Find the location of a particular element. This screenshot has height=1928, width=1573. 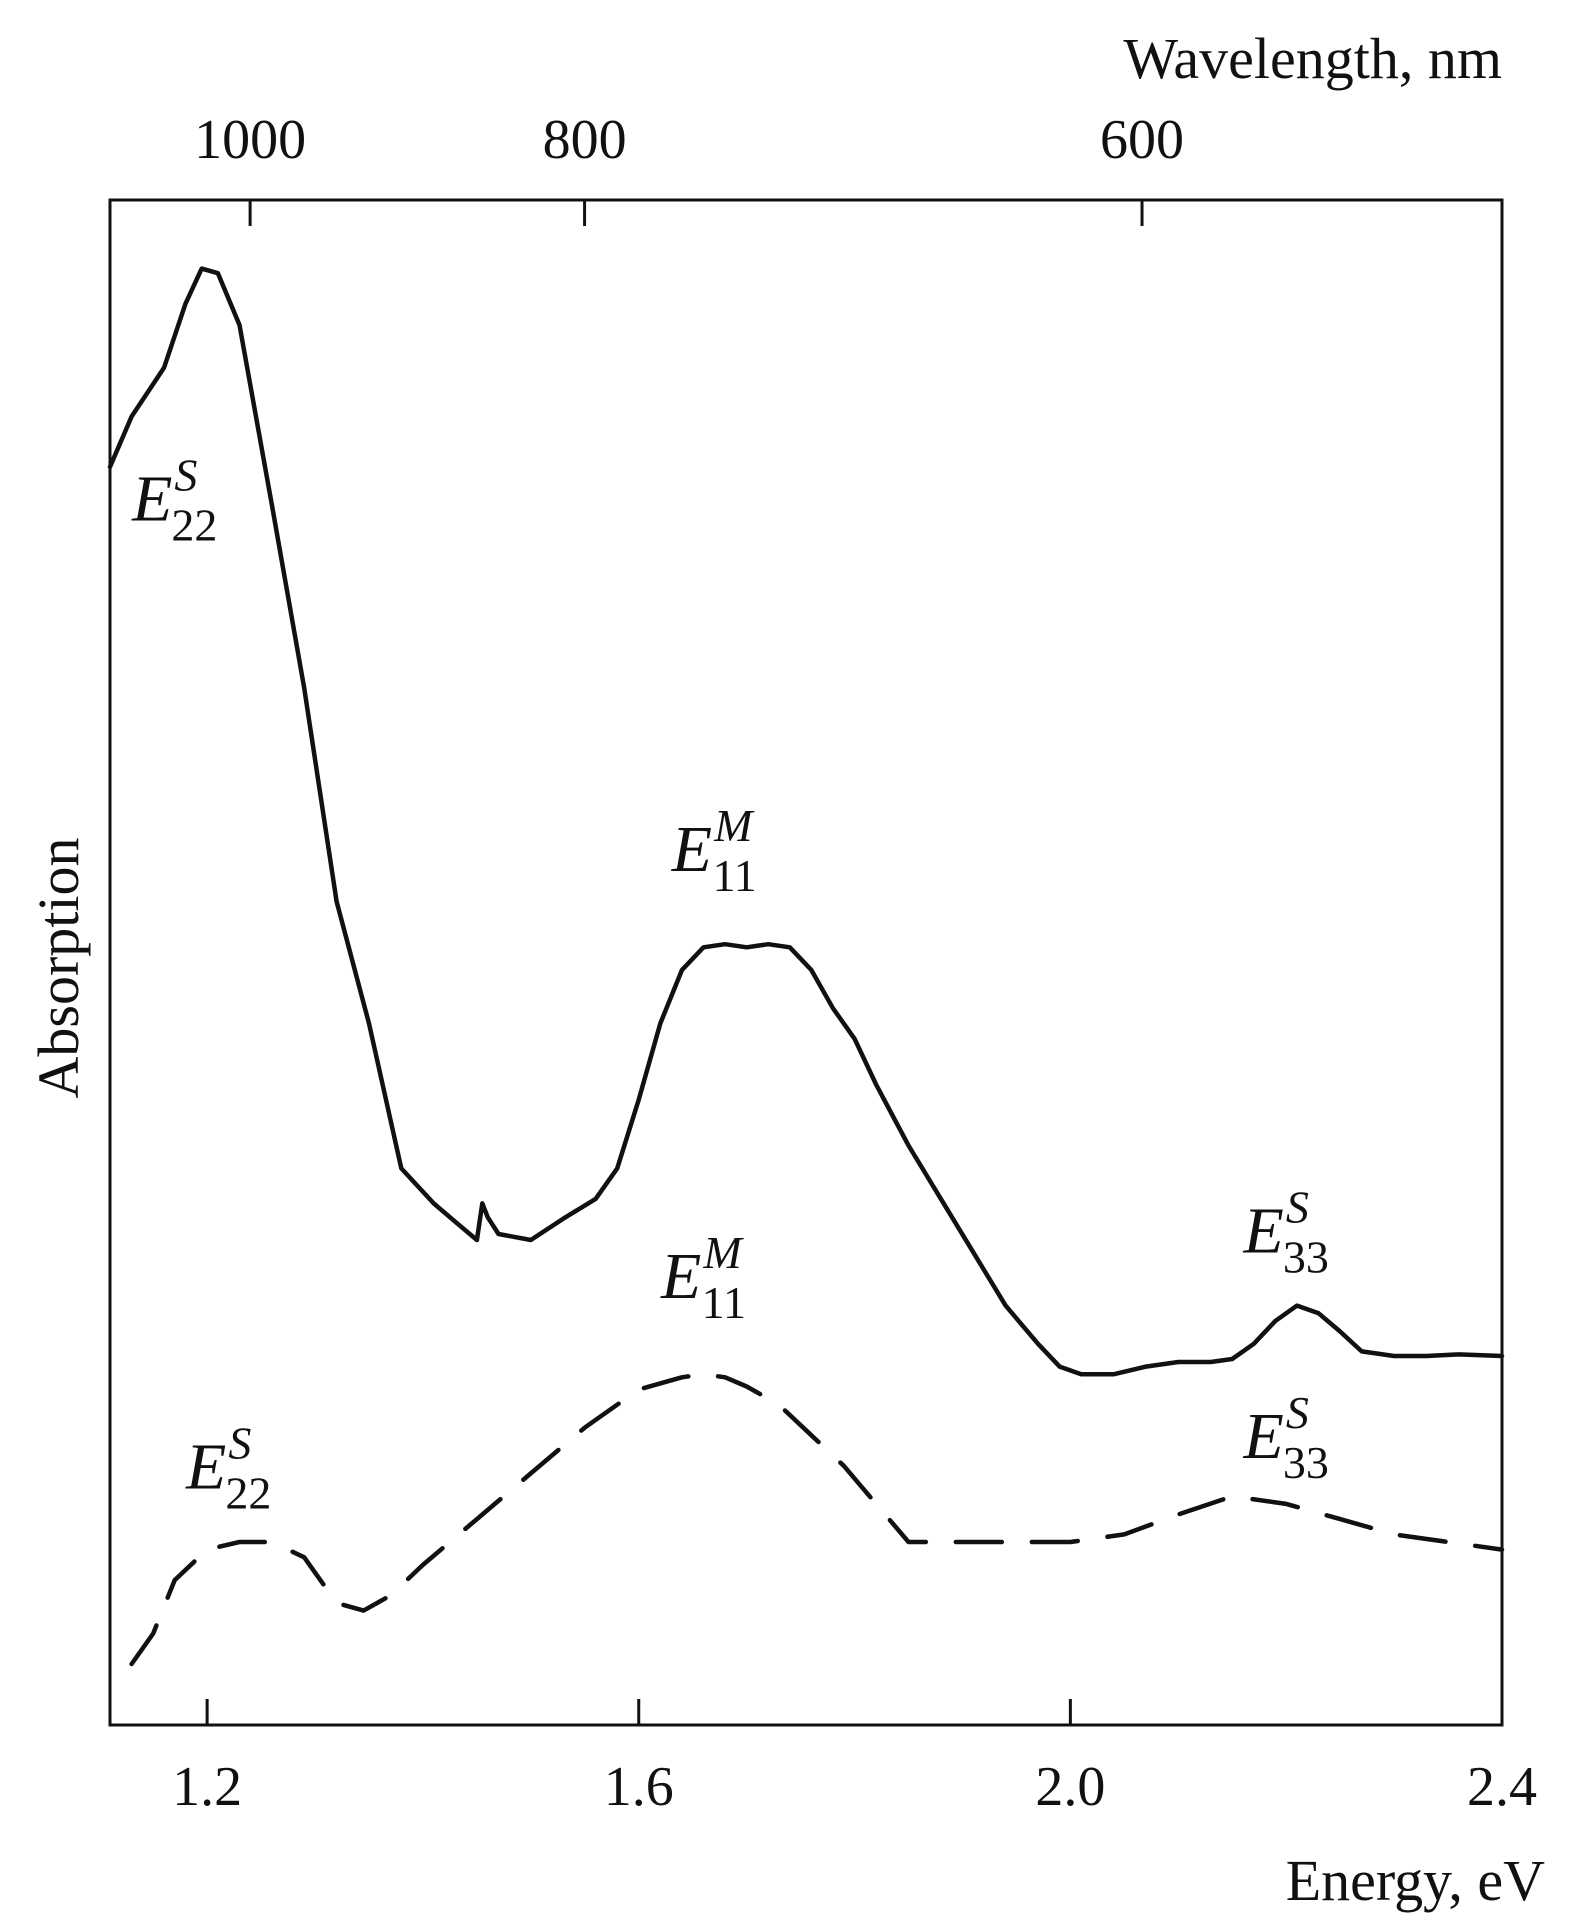

top-axis-title: Wavelength, nm is located at coordinates (1312, 58).